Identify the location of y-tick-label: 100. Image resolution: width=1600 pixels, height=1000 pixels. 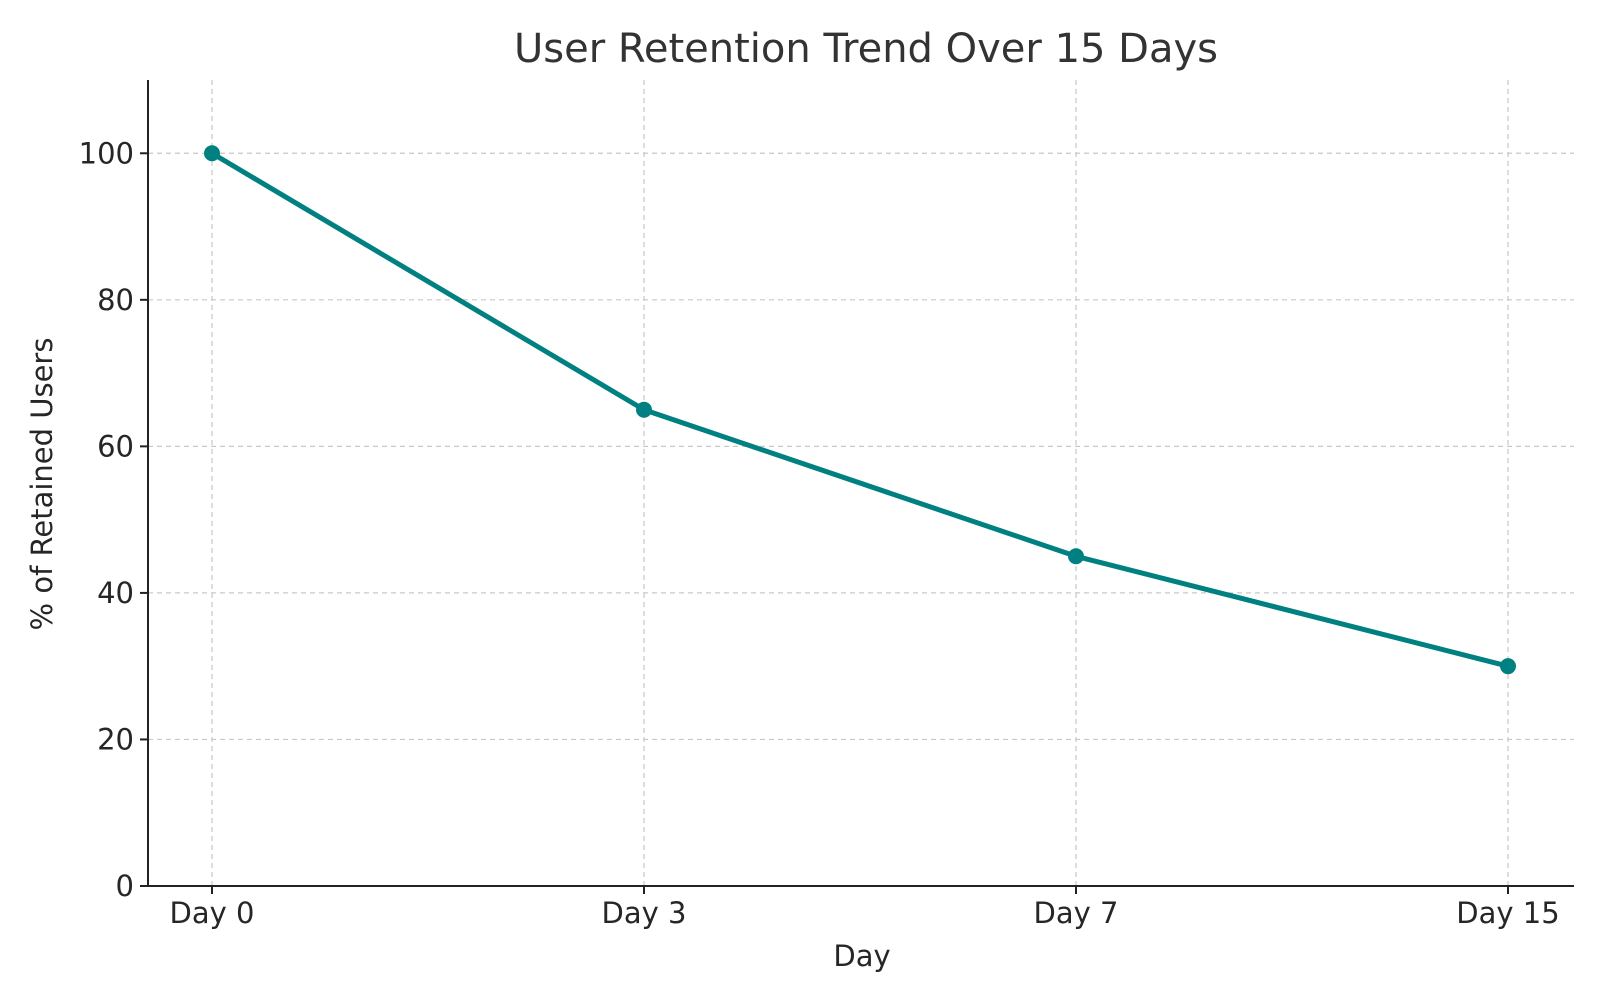
(106, 153).